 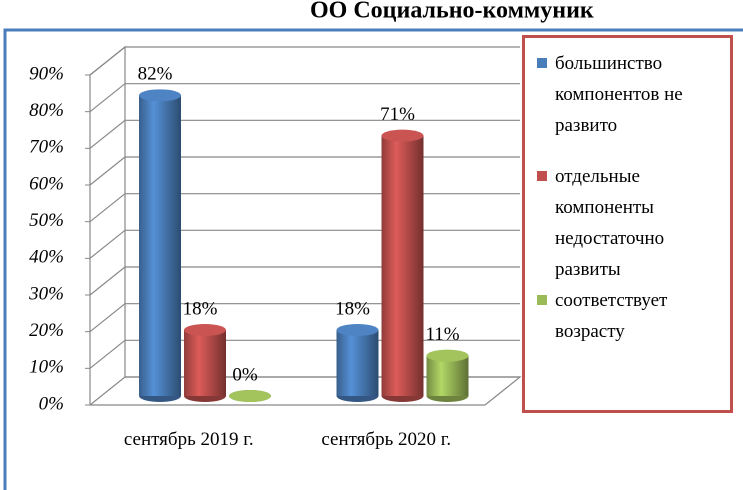 What do you see at coordinates (46, 257) in the screenshot?
I see `y-tick-label: 40%` at bounding box center [46, 257].